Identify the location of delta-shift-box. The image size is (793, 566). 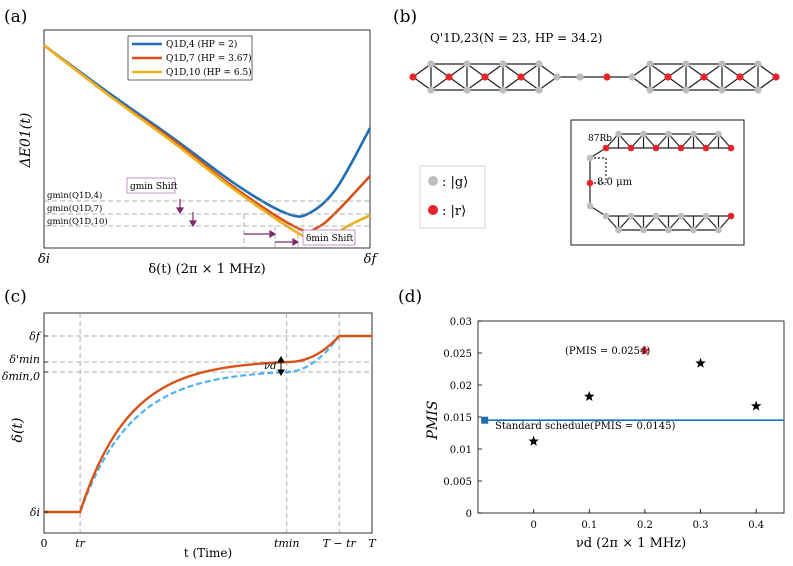
(329, 237).